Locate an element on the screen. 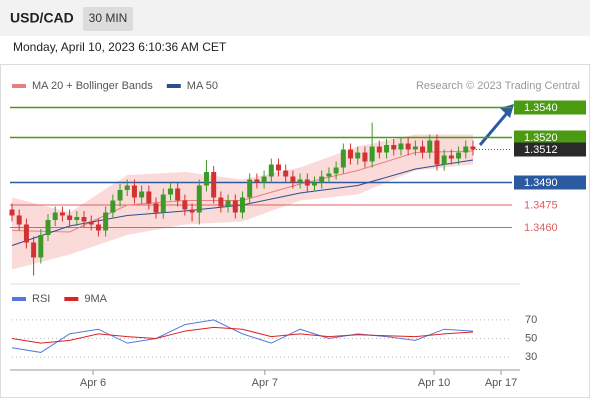  last-price-box is located at coordinates (550, 149).